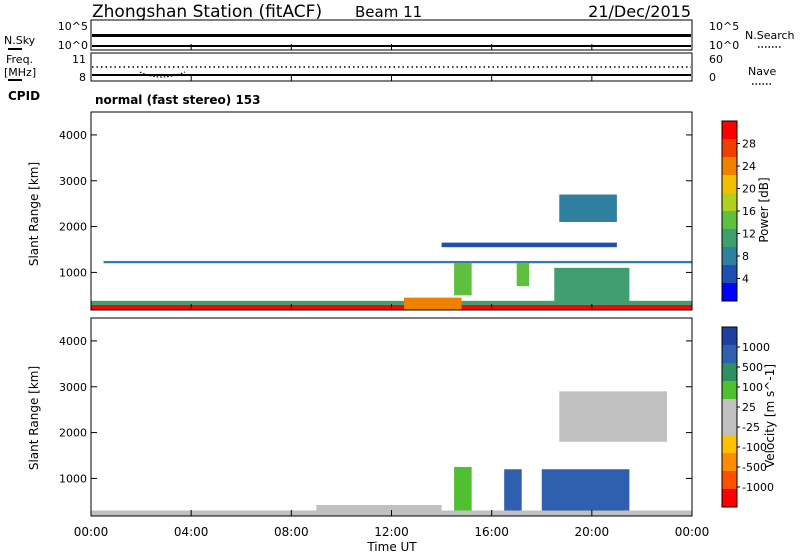  I want to click on nsearch-tick-top: 10^5, so click(724, 26).